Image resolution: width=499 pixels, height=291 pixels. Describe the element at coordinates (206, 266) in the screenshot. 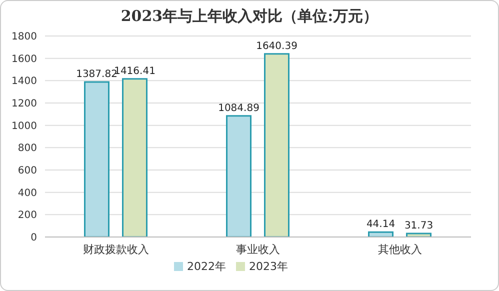

I see `legend-label: 2022年` at that location.